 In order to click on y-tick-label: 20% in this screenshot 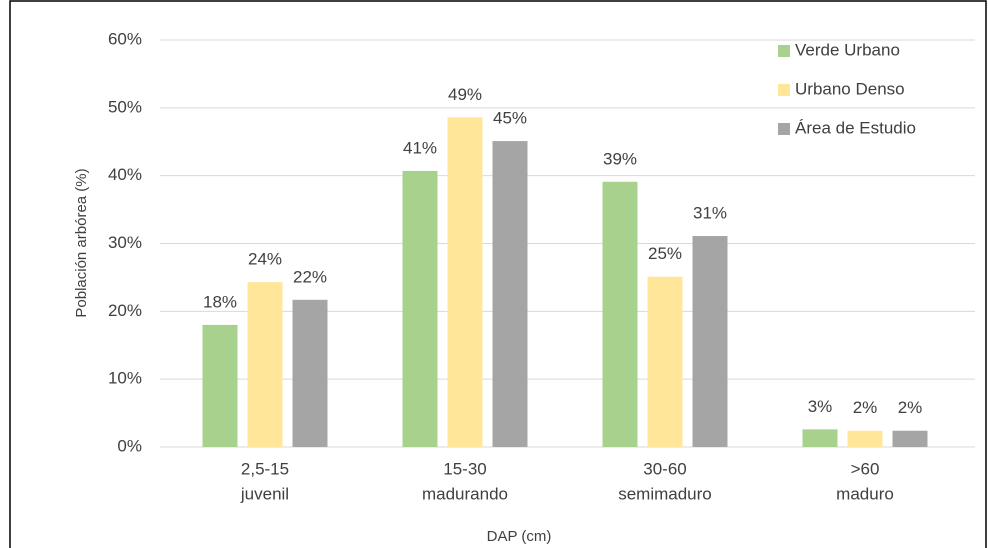, I will do `click(125, 310)`.